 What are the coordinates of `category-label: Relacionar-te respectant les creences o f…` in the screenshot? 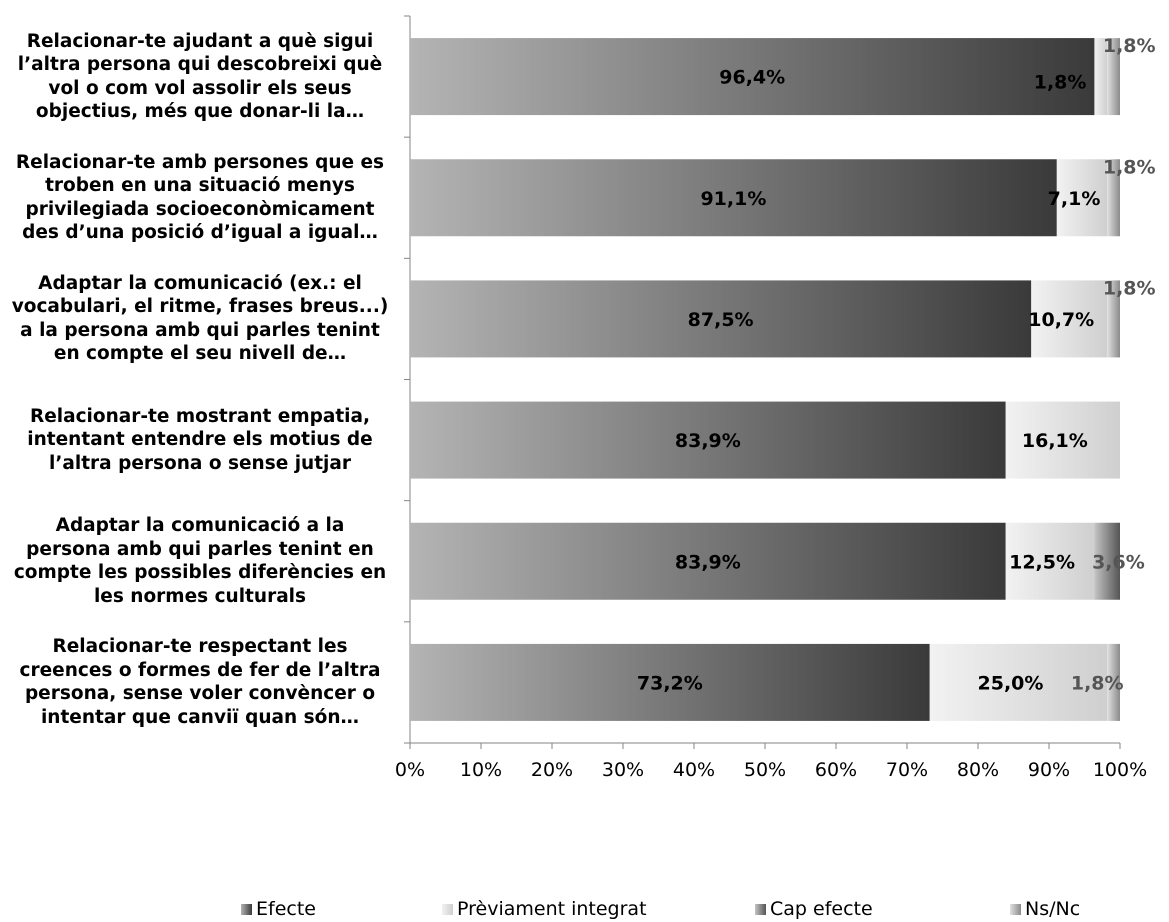 It's located at (200, 682).